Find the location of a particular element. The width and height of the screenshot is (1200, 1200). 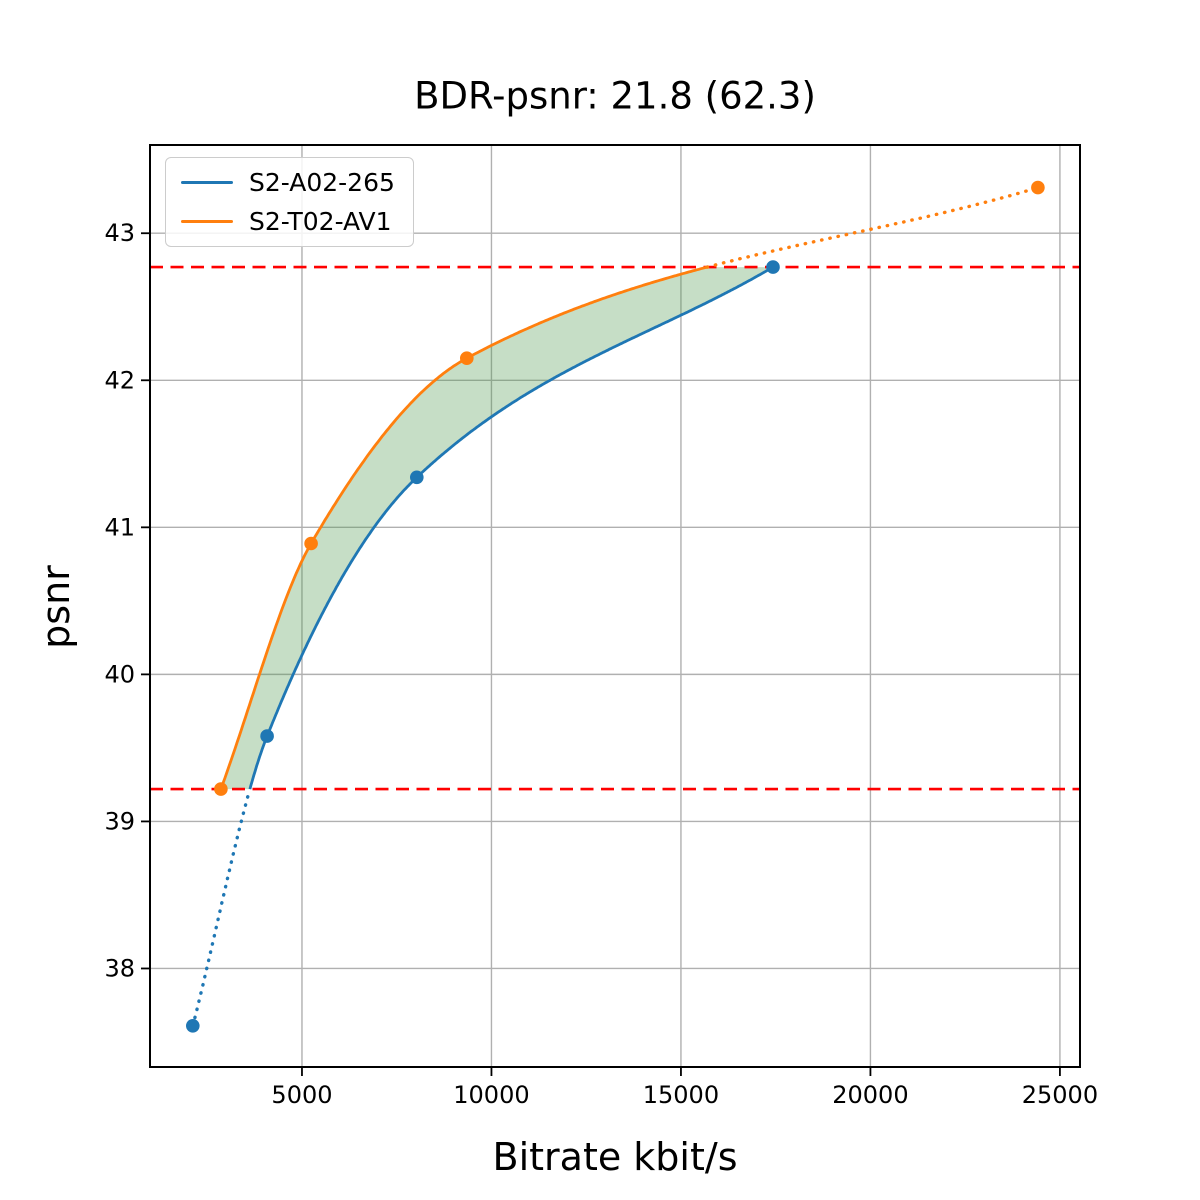

y-axis-label: psnr is located at coordinates (56, 607).